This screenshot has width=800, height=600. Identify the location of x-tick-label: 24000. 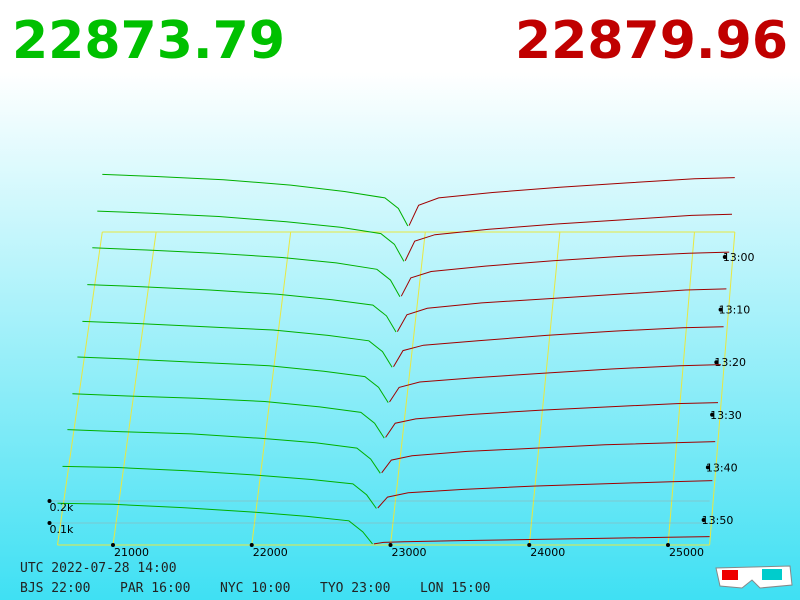
(547, 552).